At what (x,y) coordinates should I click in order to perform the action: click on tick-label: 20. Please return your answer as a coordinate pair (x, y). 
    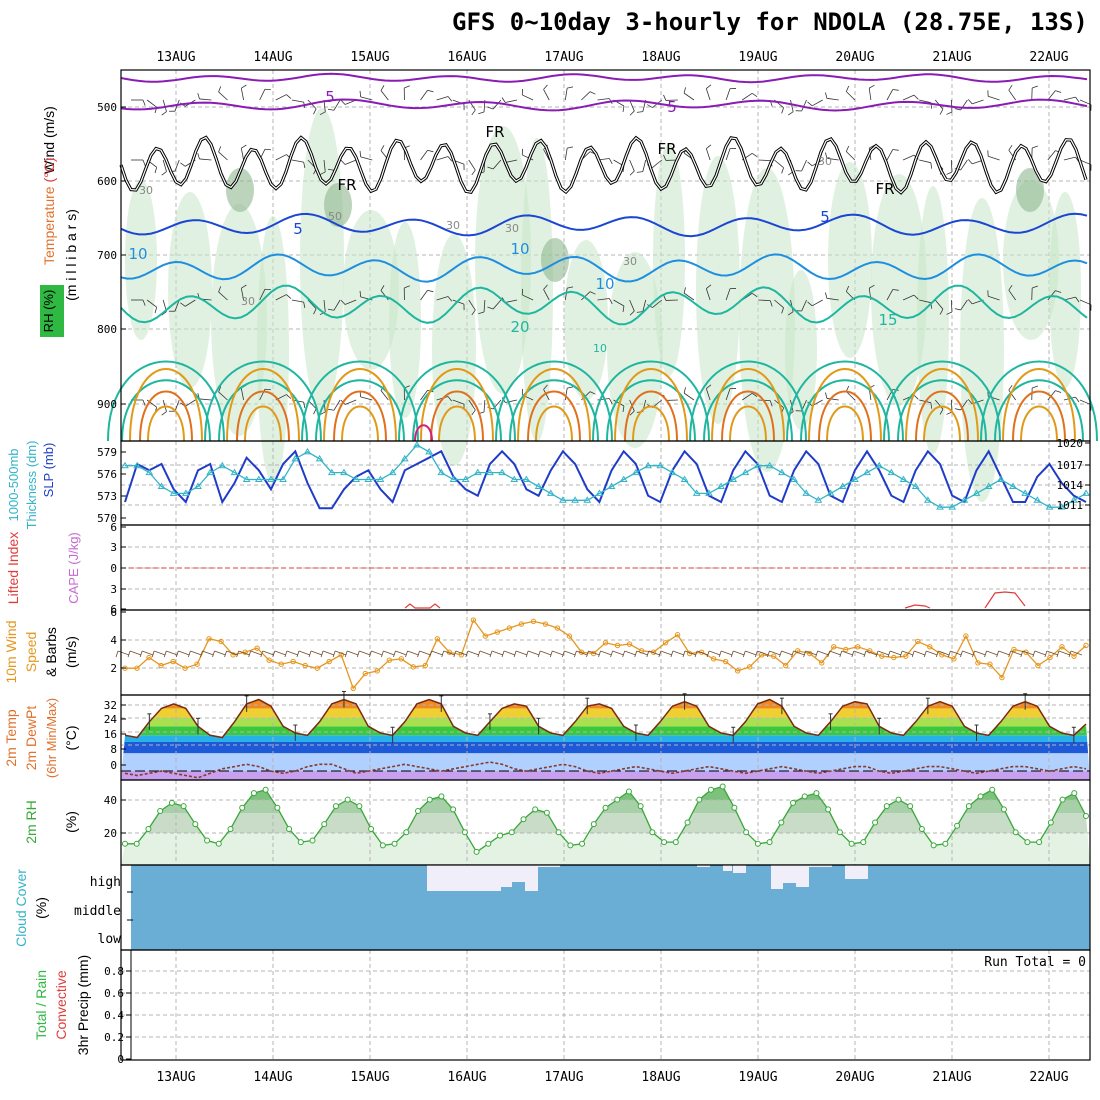
    Looking at the image, I should click on (110, 833).